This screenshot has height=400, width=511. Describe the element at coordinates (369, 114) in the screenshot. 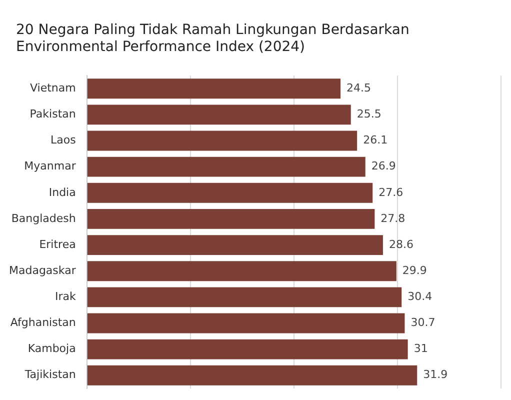

I see `data-label: 25.5` at that location.